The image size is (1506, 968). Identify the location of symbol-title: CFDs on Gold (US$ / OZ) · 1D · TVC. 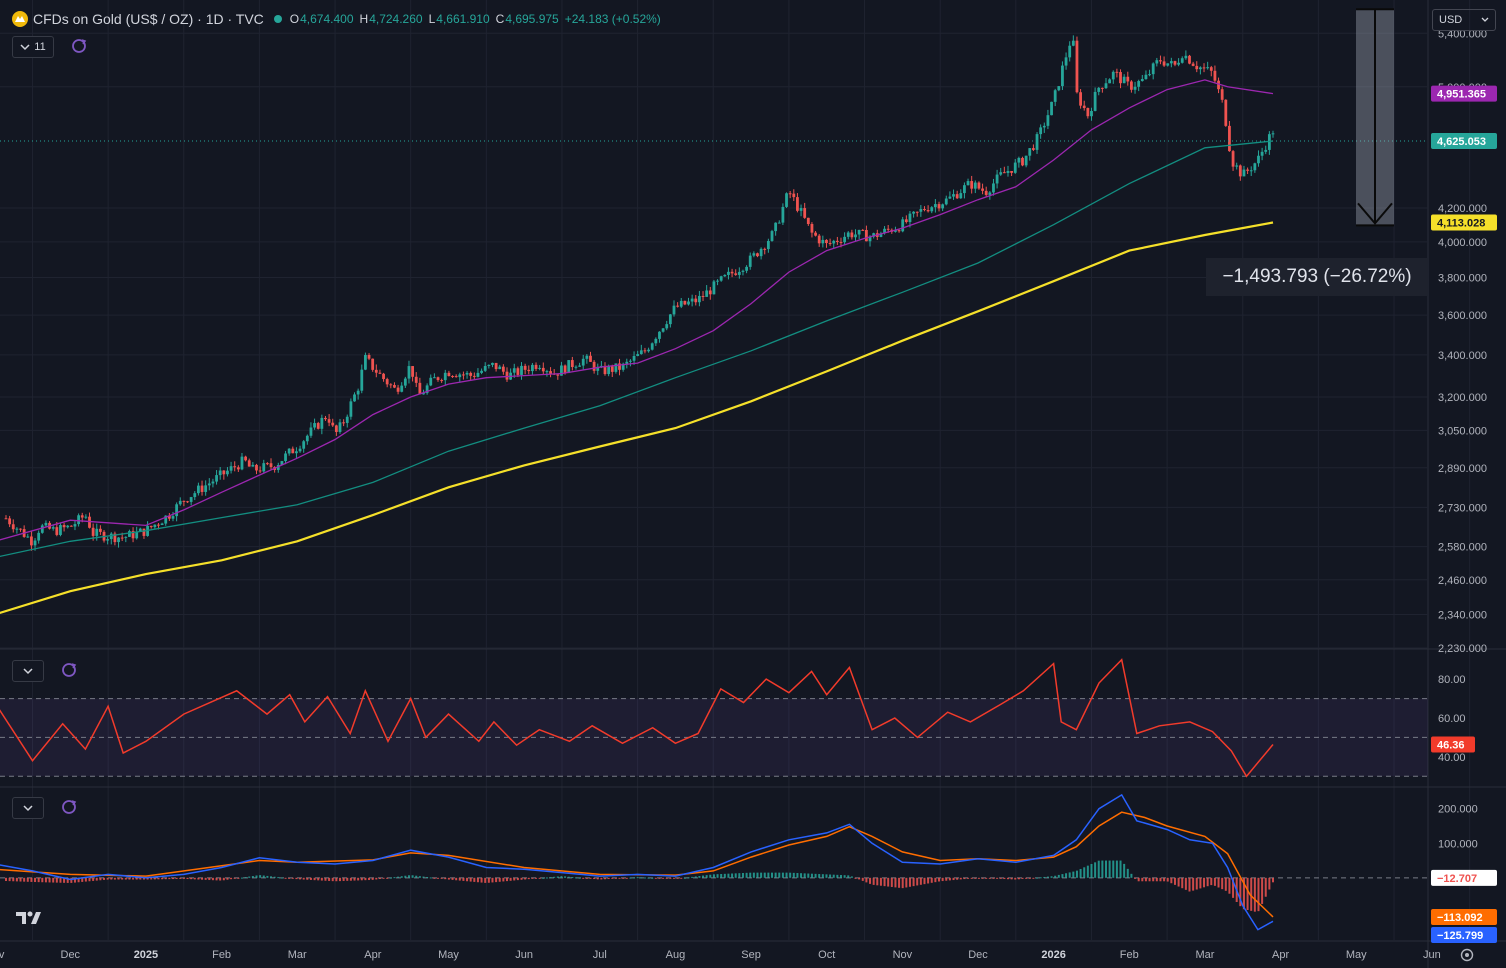
(148, 19).